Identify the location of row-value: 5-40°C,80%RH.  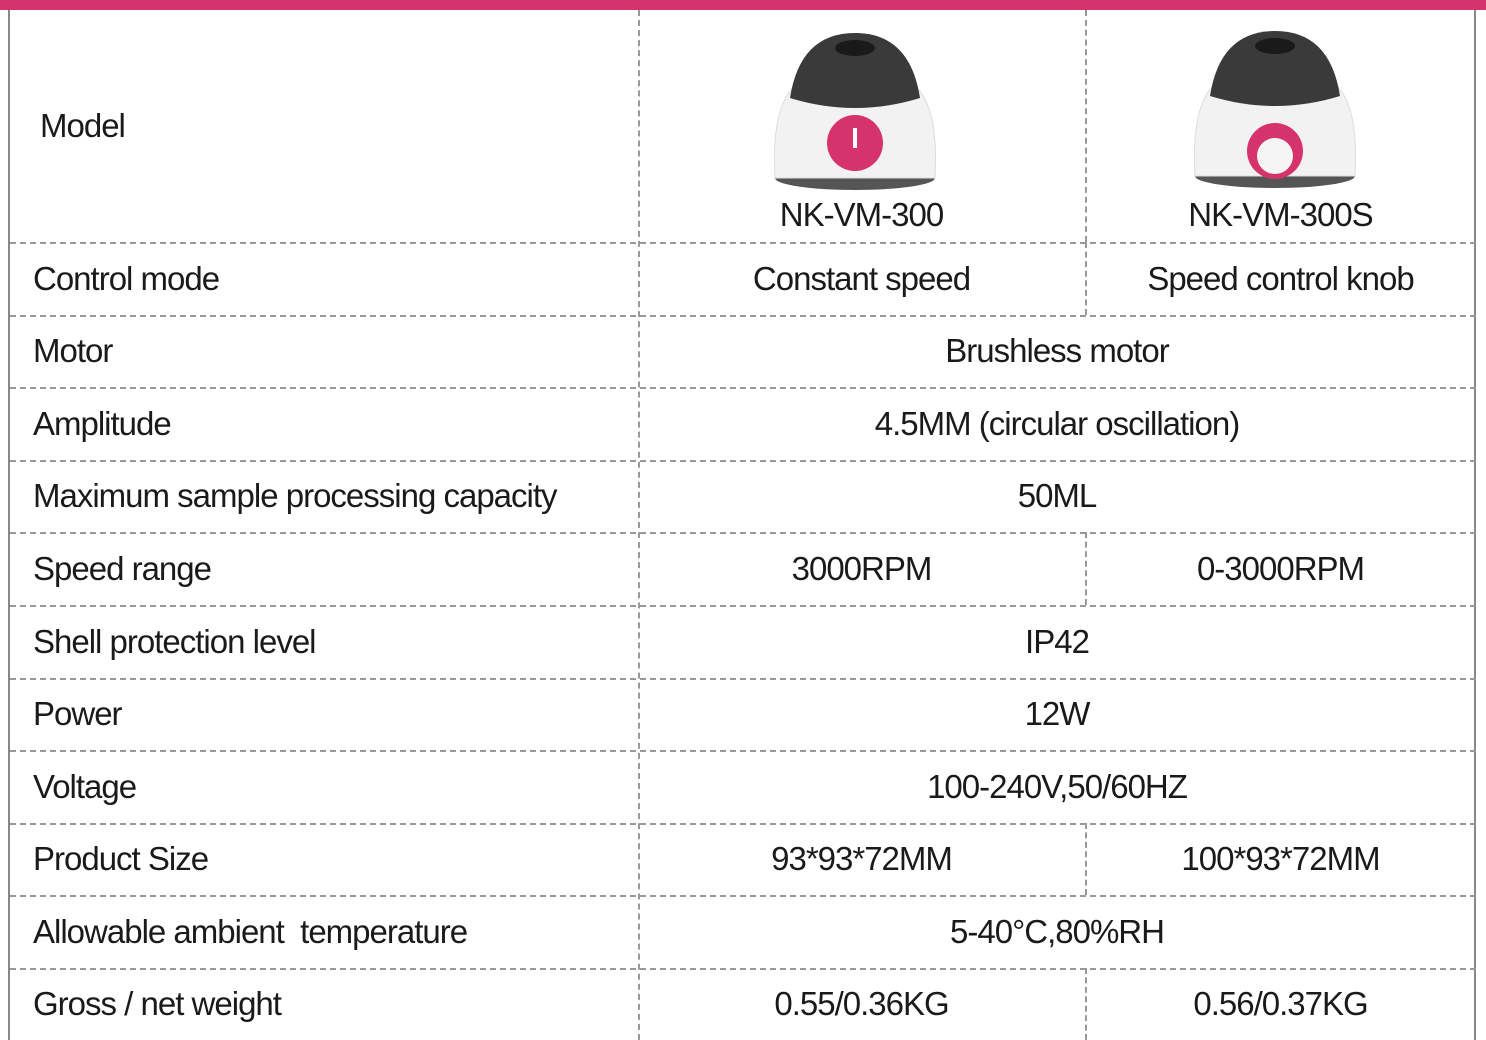
(1057, 931).